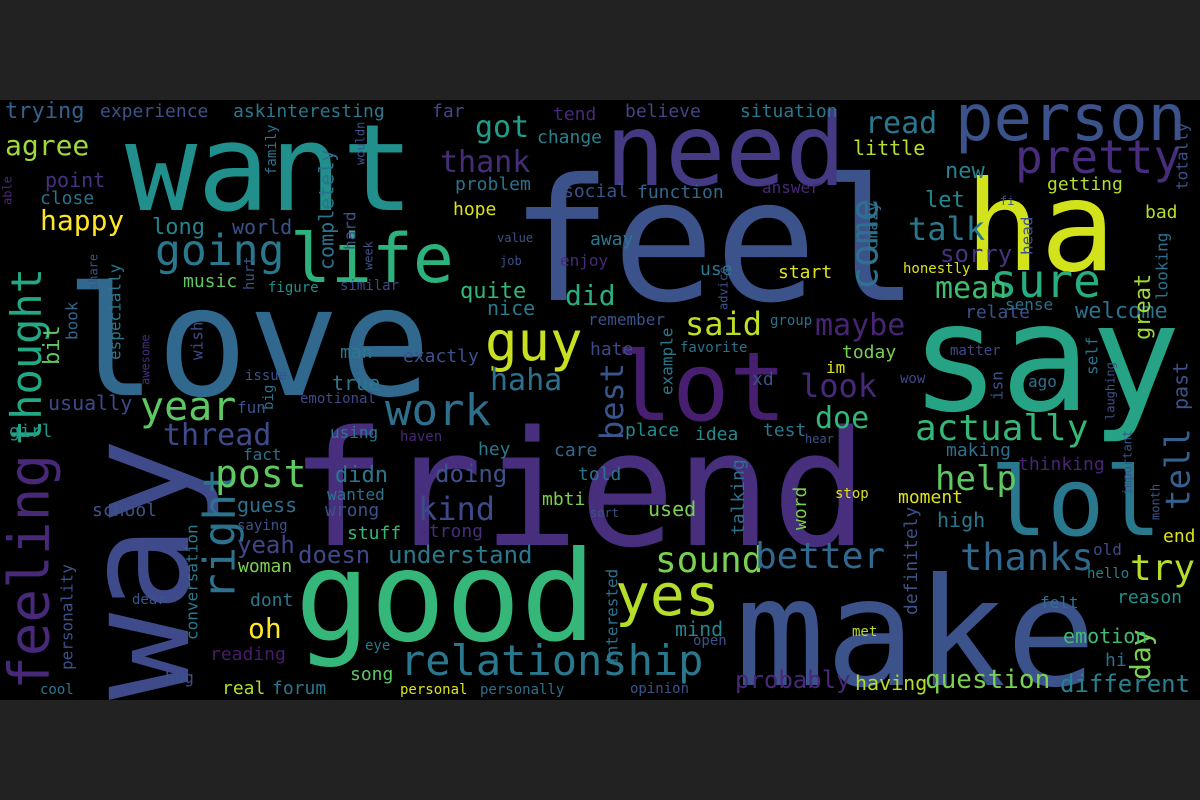  Describe the element at coordinates (522, 690) in the screenshot. I see `word: personally` at that location.